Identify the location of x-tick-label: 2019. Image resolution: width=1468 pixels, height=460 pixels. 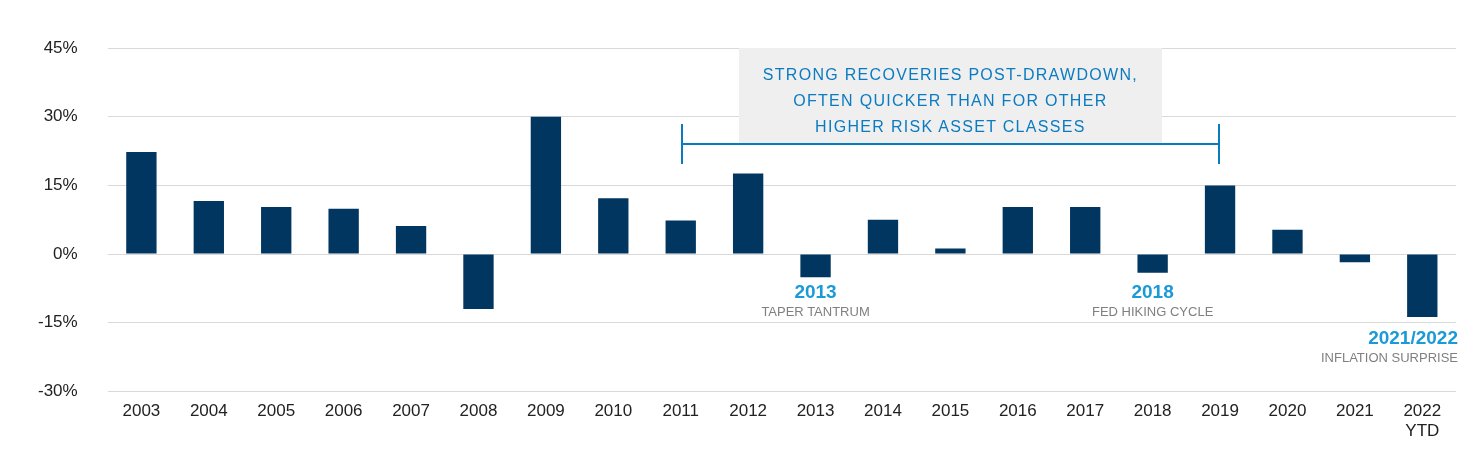
(1220, 411).